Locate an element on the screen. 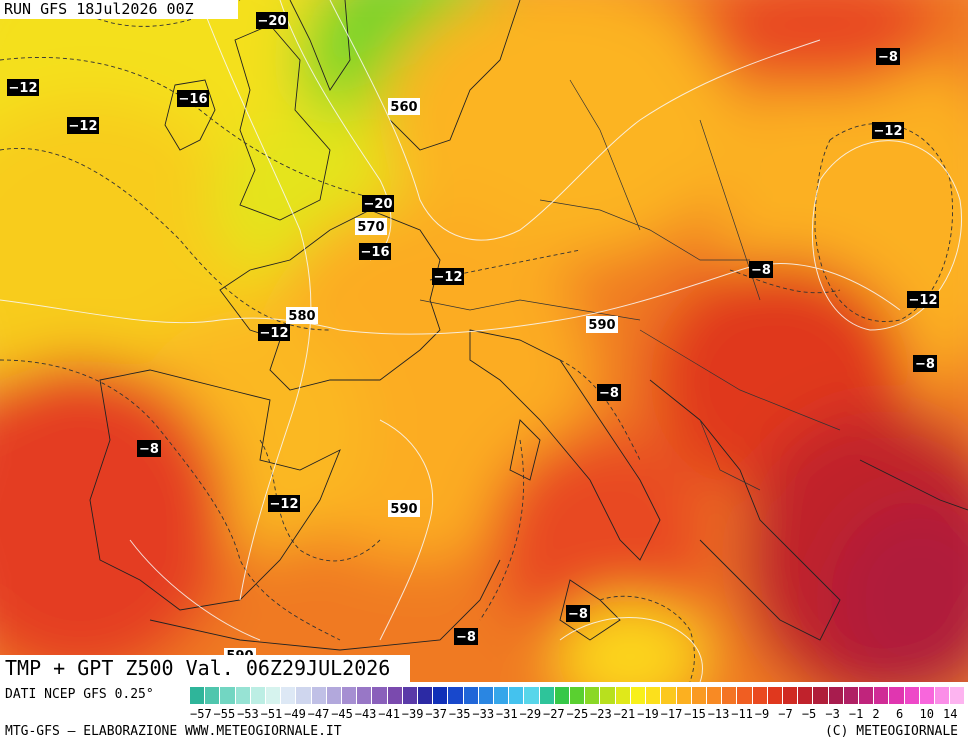 Image resolution: width=968 pixels, height=745 pixels. scale-tick-label: −23 is located at coordinates (601, 714).